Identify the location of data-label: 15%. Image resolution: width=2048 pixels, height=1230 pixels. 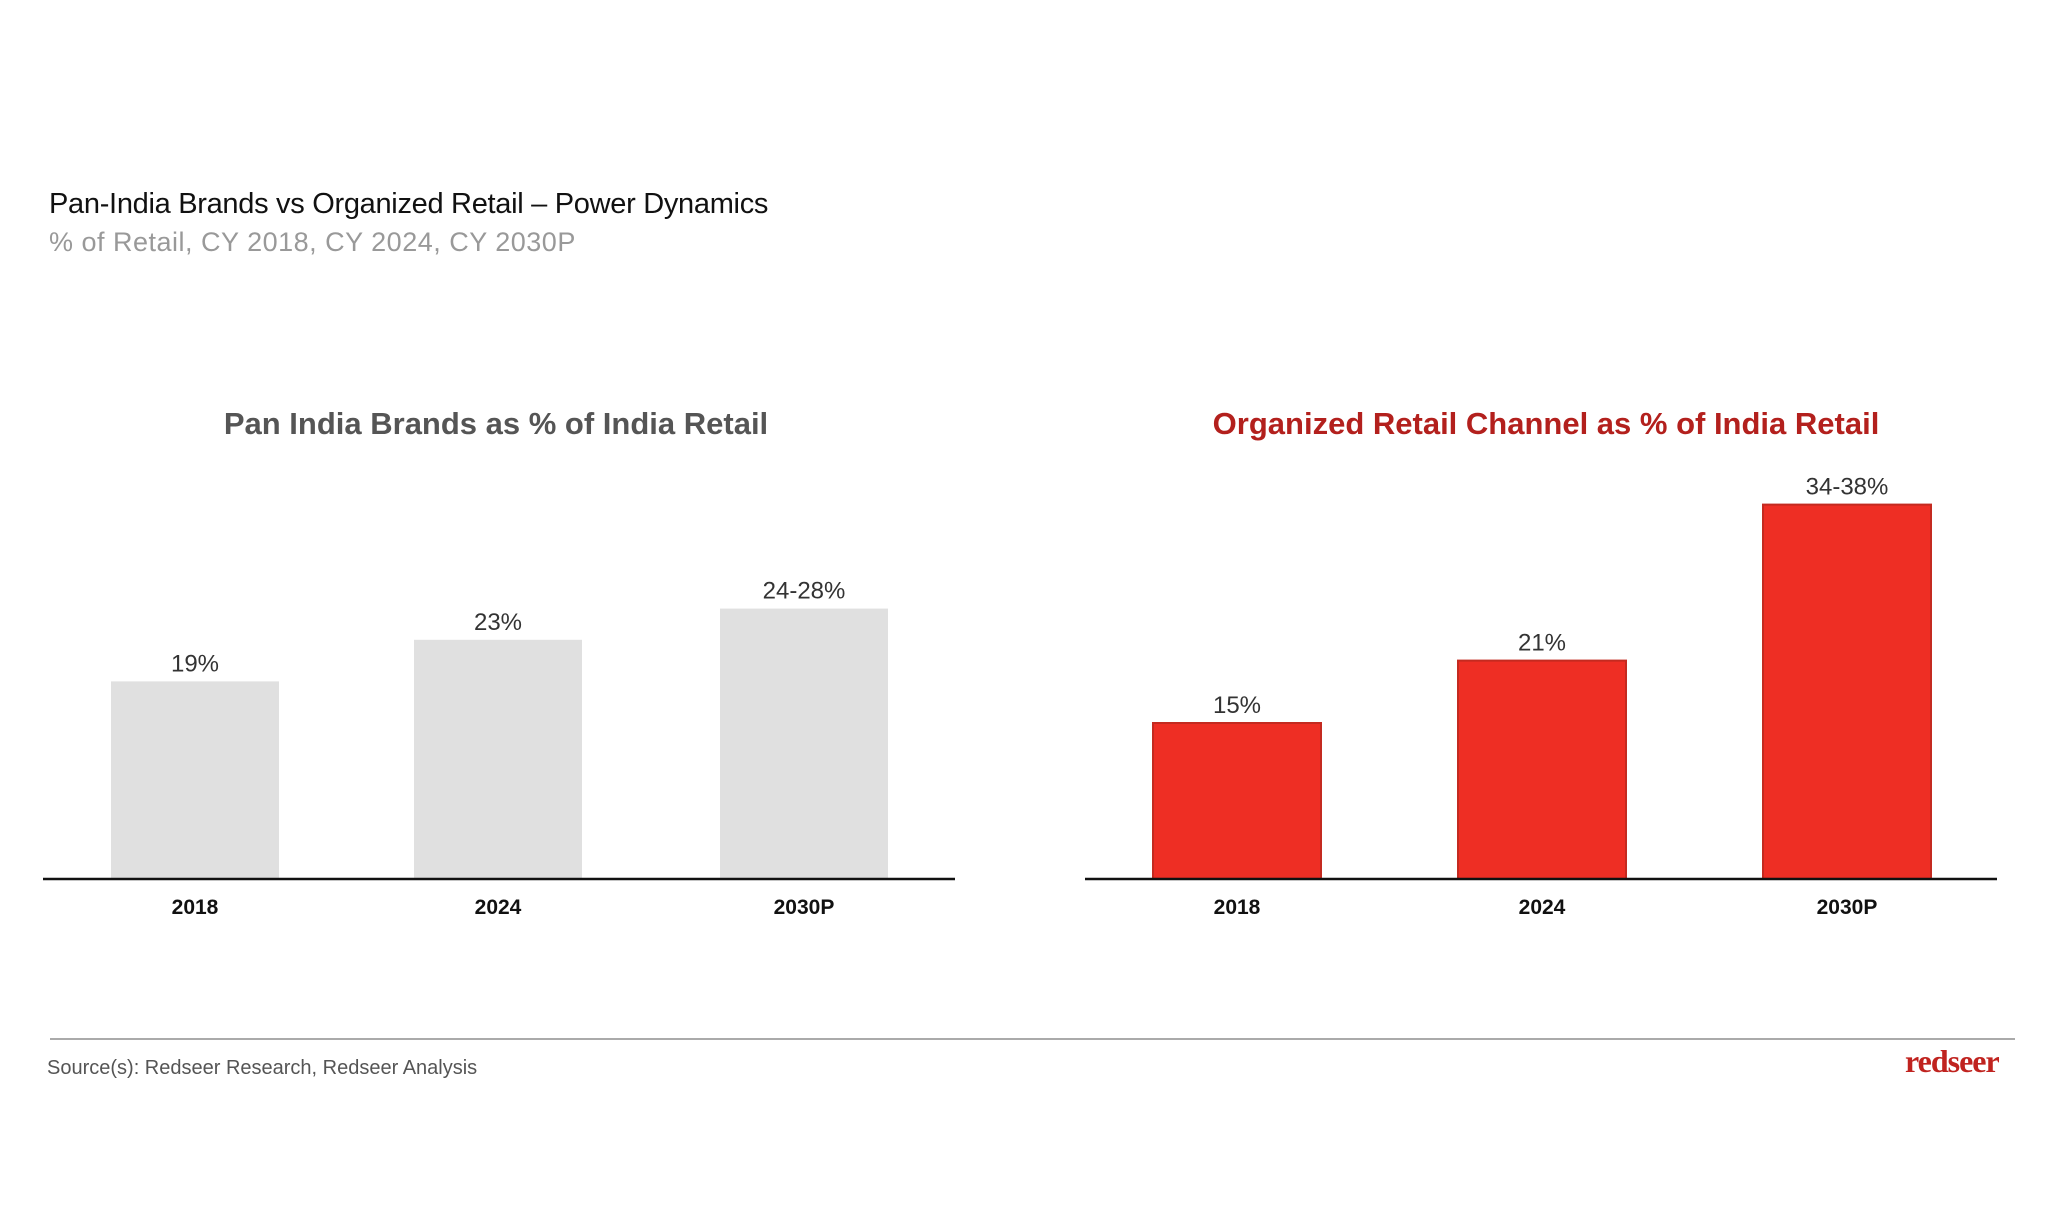
(1237, 705).